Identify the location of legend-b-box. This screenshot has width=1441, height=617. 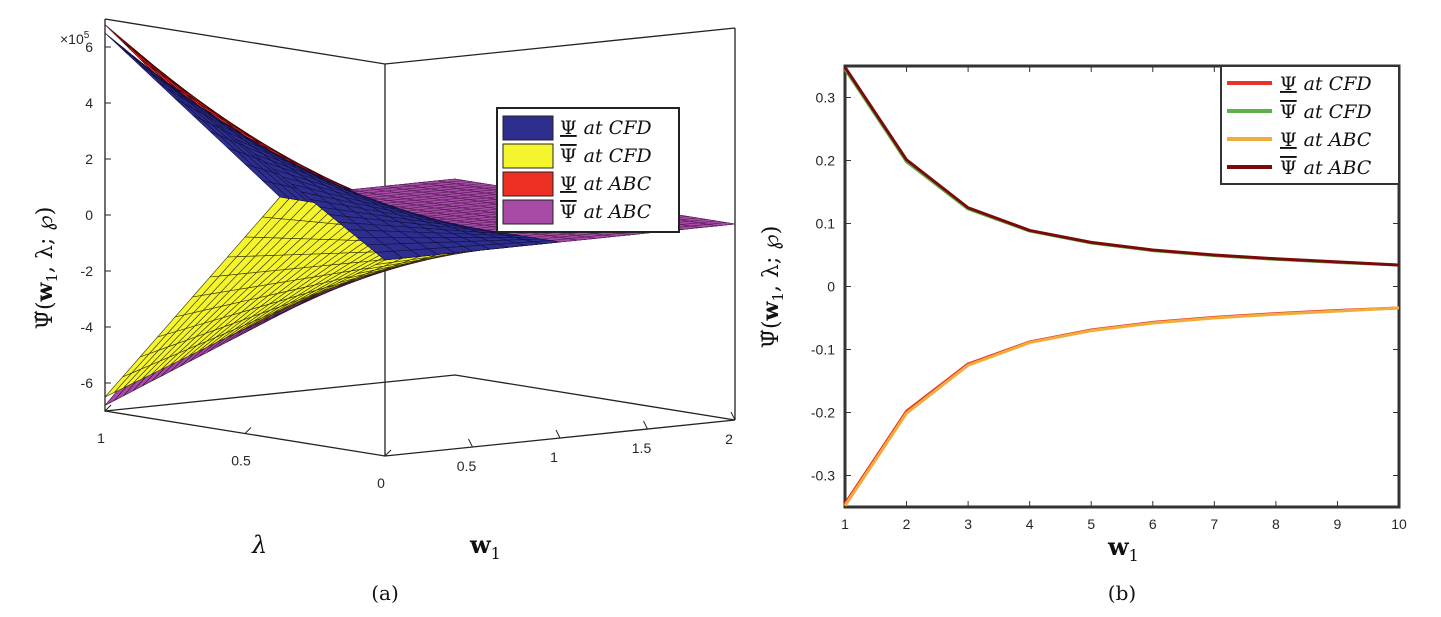
(1310, 125).